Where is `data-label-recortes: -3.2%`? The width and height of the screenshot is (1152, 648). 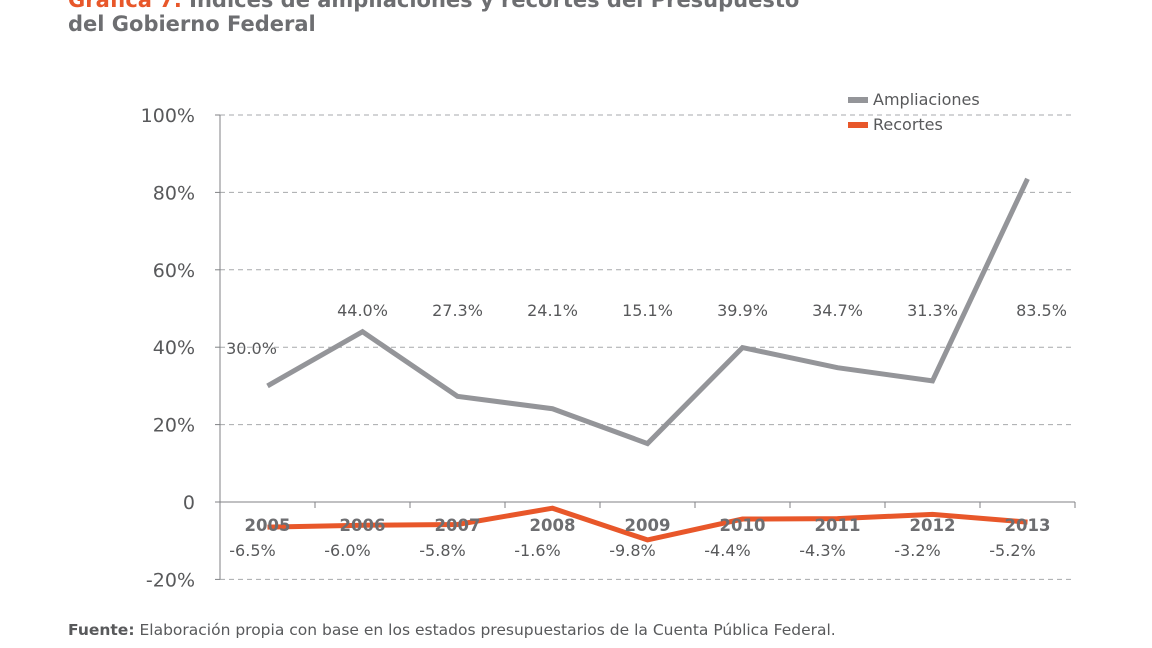 data-label-recortes: -3.2% is located at coordinates (917, 550).